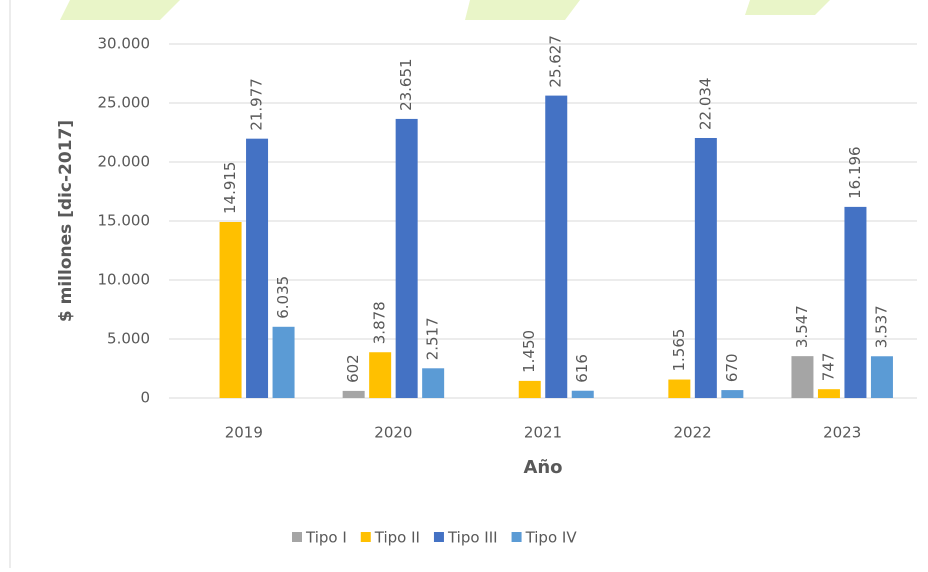  Describe the element at coordinates (397, 538) in the screenshot. I see `legend-label: Tipo II` at that location.